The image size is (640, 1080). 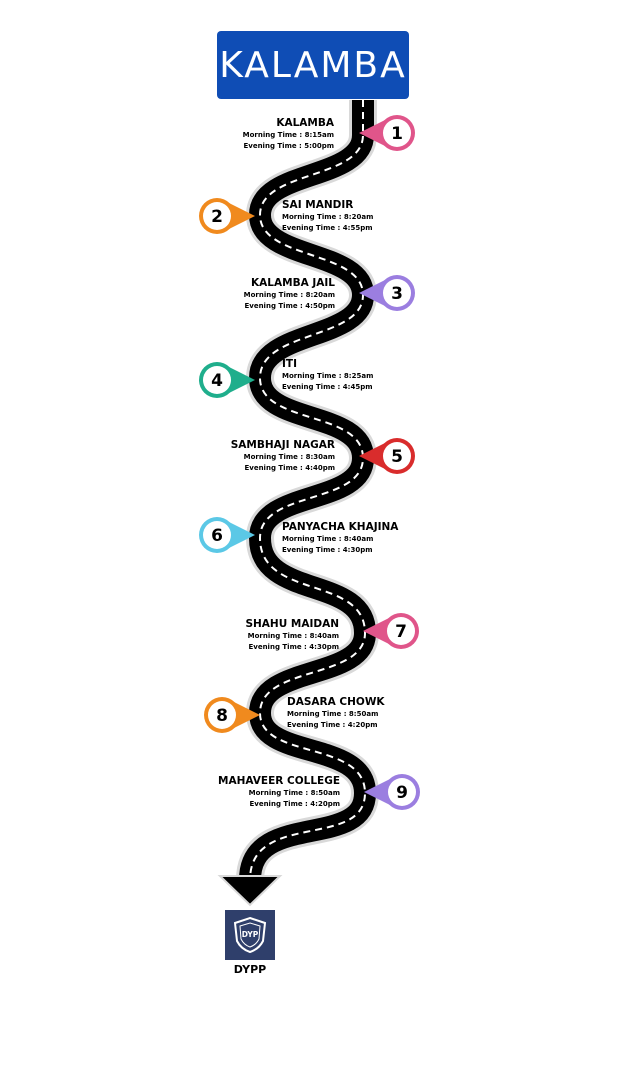 I want to click on logo-text: DYP, so click(x=250, y=934).